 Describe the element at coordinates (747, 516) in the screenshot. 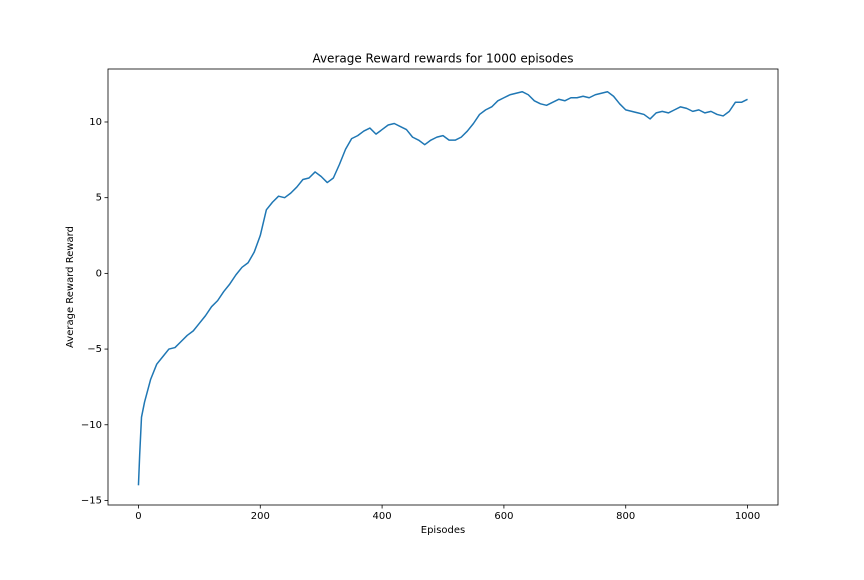

I see `x-tick-label: 1000` at that location.